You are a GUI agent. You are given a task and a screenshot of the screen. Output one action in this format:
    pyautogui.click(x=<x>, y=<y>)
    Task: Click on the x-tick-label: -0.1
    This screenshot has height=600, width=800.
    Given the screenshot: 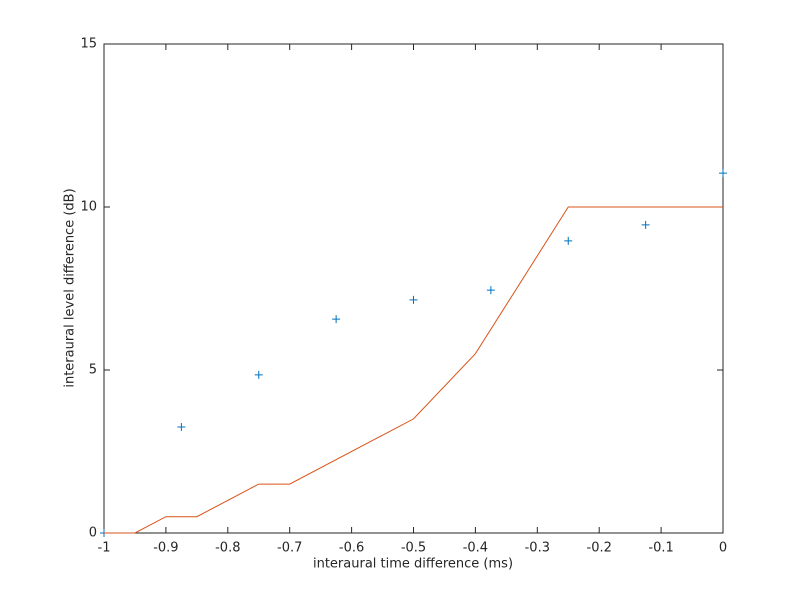 What is the action you would take?
    pyautogui.click(x=660, y=548)
    